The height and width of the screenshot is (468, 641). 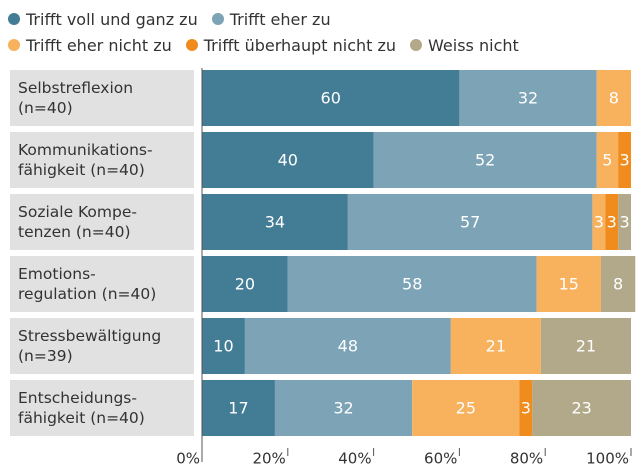 I want to click on data-label: 5, so click(x=607, y=160).